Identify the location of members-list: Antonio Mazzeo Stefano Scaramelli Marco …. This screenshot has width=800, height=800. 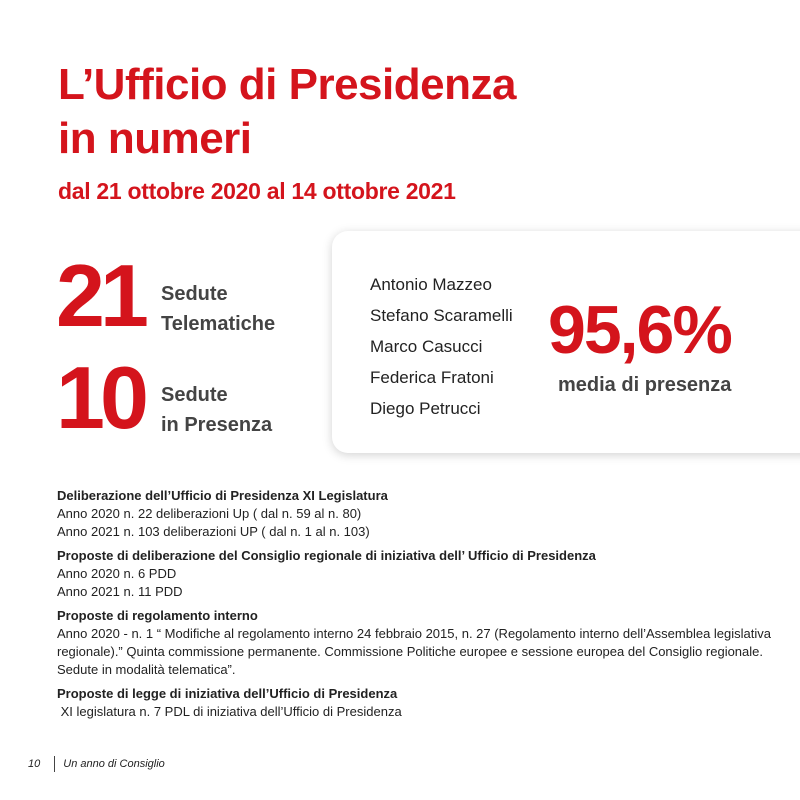
(441, 346).